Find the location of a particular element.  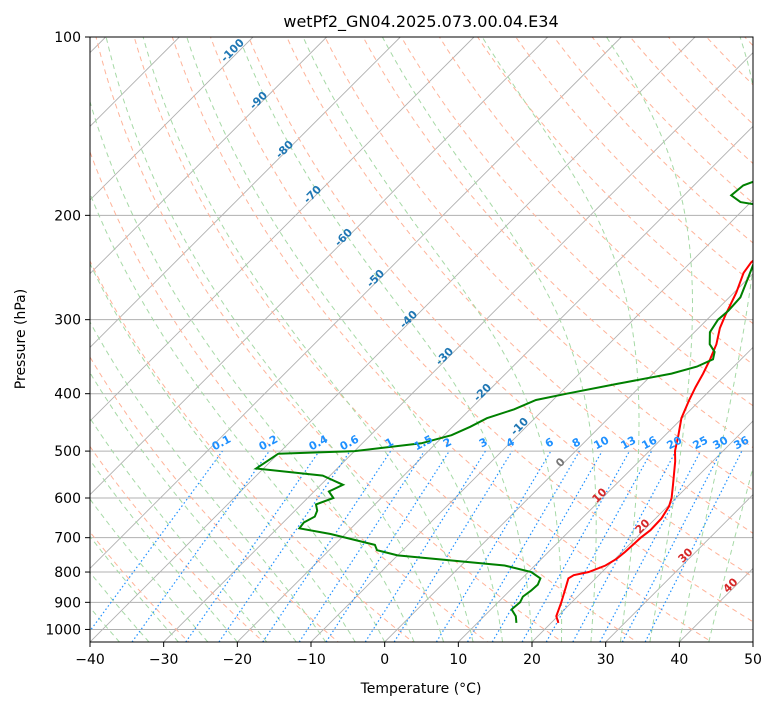

mixing-ratio-label: 6 is located at coordinates (549, 442).